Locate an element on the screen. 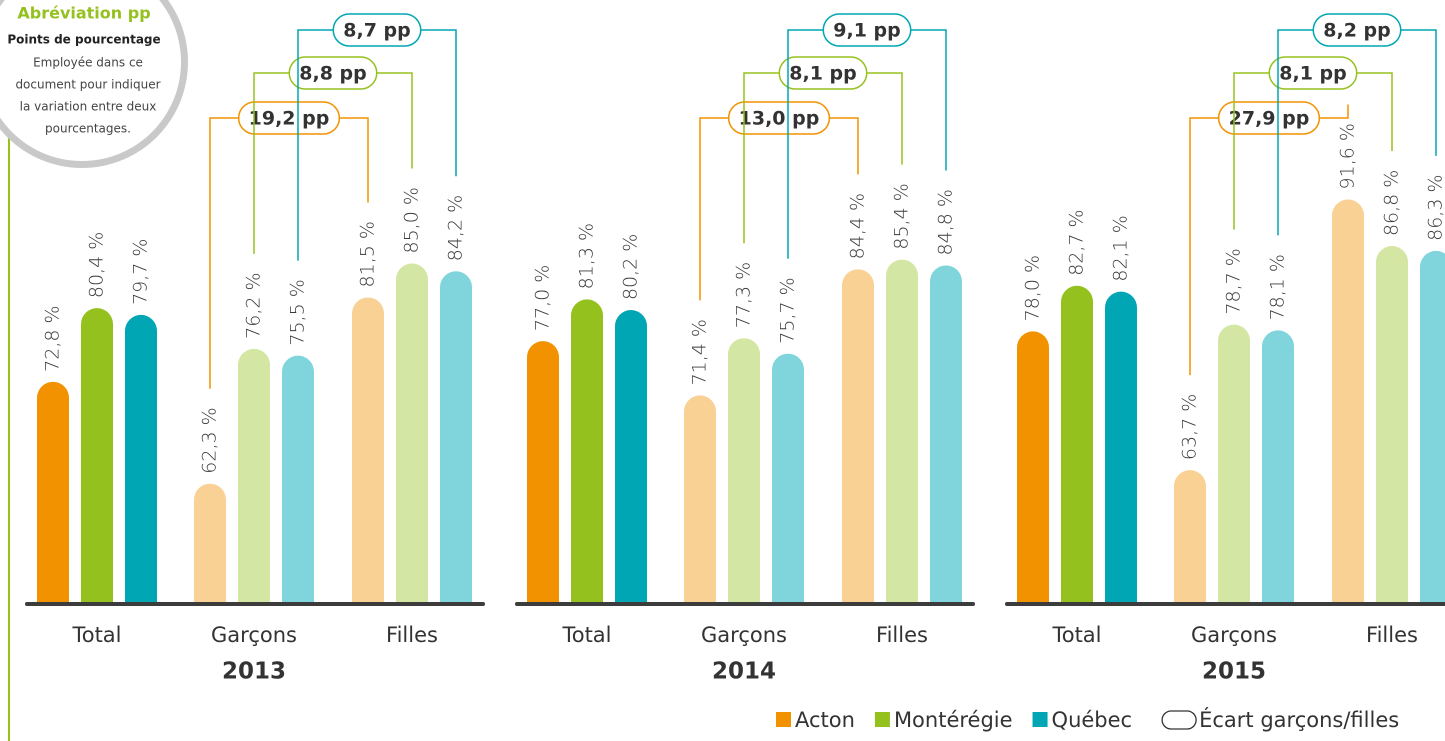  legend-pill is located at coordinates (1179, 720).